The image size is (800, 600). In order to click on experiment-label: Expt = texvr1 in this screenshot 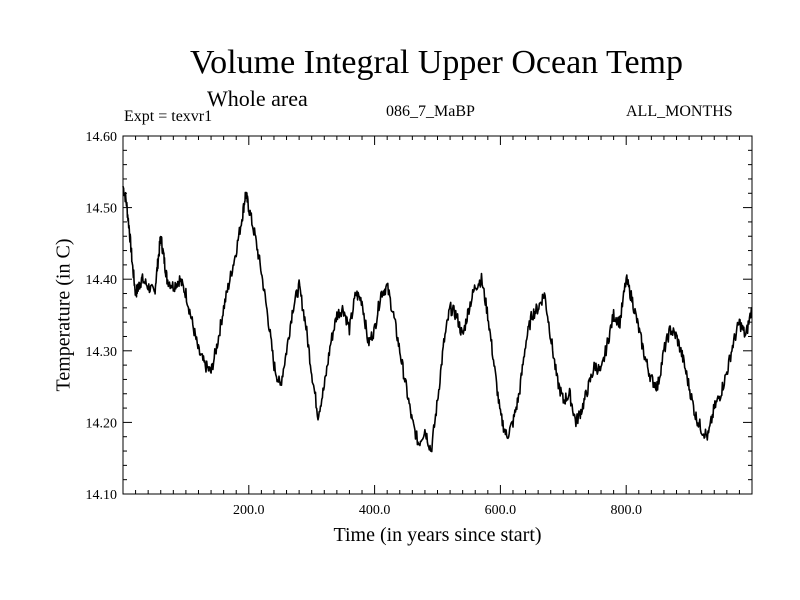, I will do `click(168, 116)`.